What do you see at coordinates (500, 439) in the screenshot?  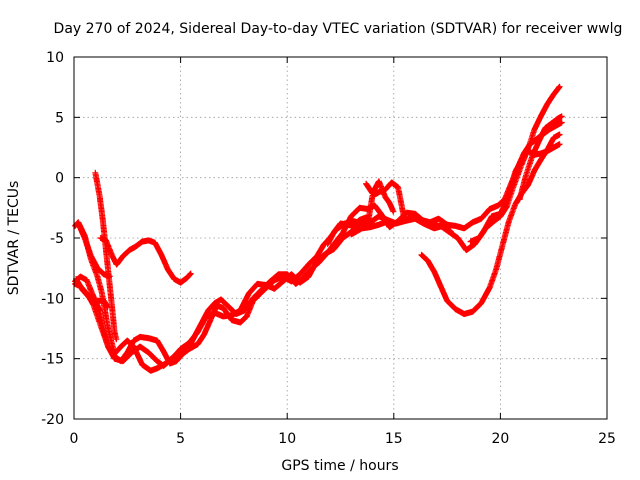 I see `x-tick-label: 20` at bounding box center [500, 439].